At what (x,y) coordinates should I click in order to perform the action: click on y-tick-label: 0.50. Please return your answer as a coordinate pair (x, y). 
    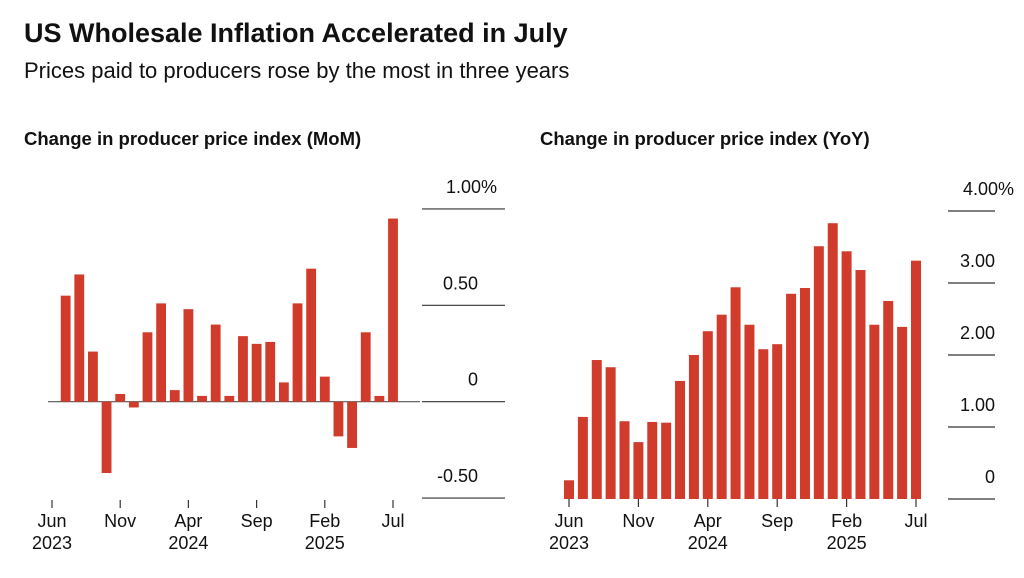
    Looking at the image, I should click on (460, 283).